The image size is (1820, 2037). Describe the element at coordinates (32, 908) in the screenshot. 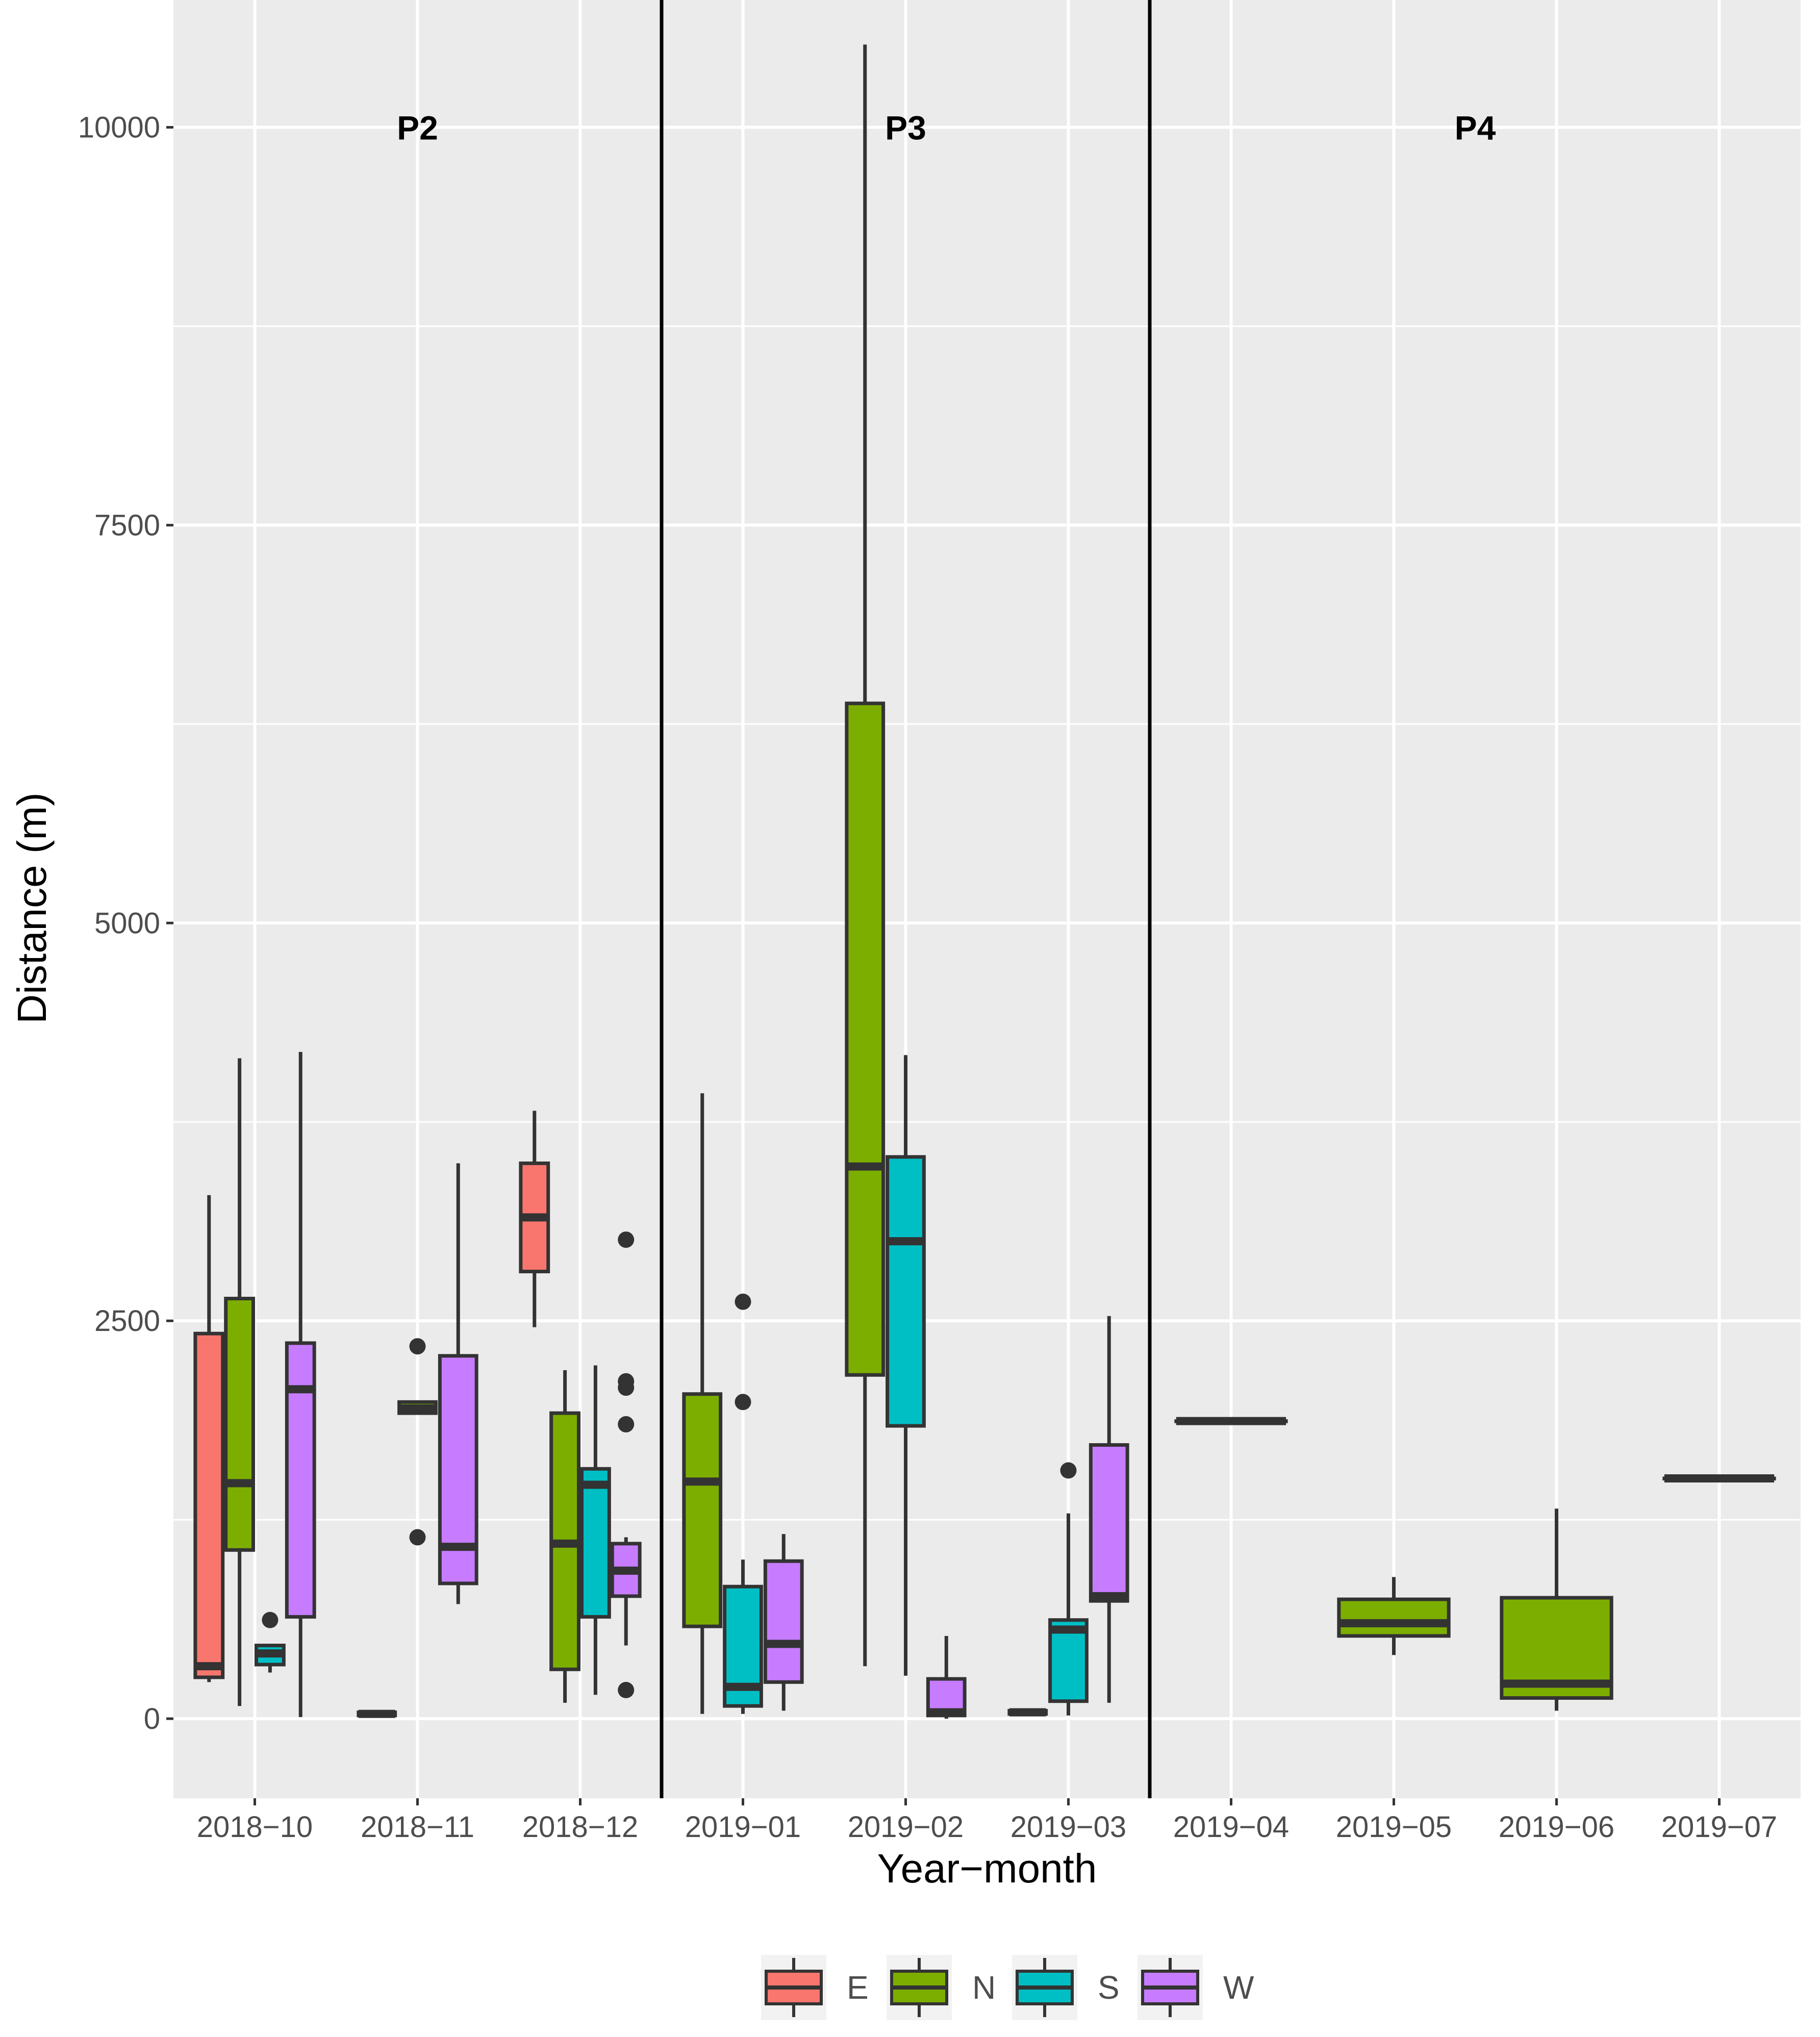

I see `y-axis-title: Distance (m)` at that location.